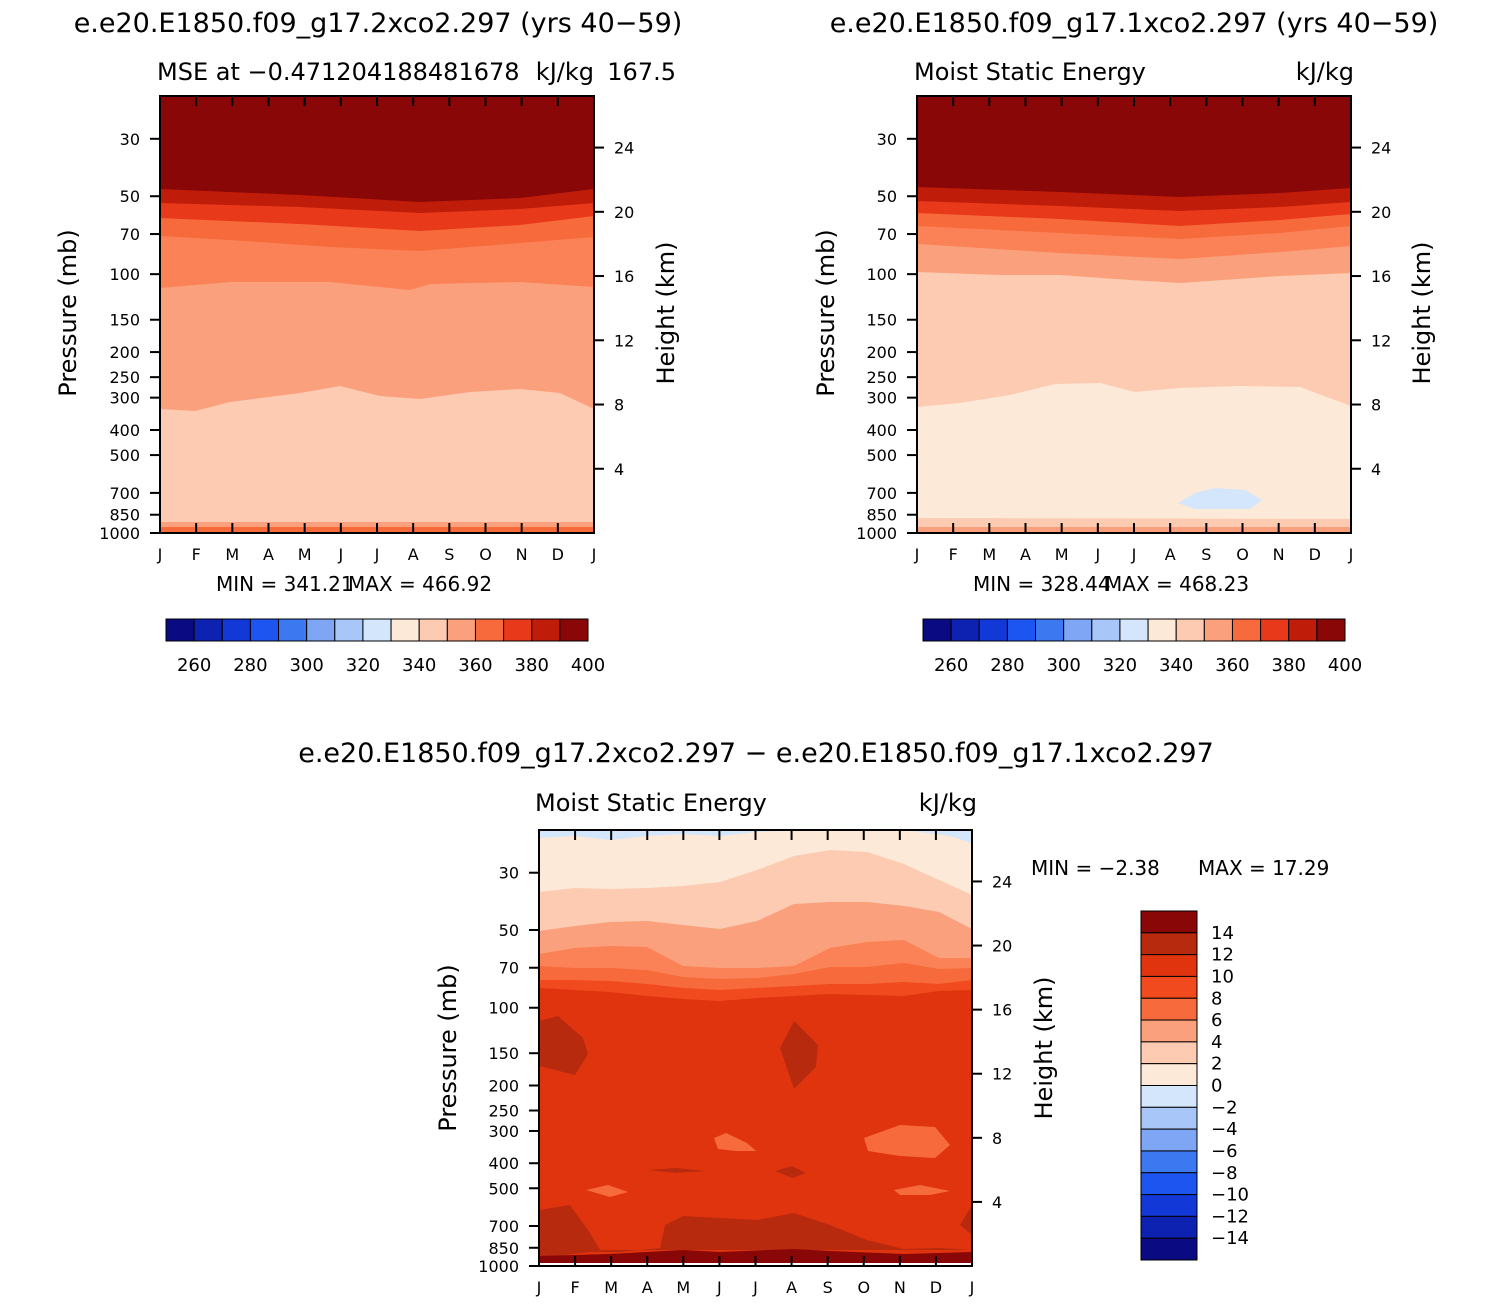  What do you see at coordinates (130, 196) in the screenshot?
I see `y-tick-label: 50` at bounding box center [130, 196].